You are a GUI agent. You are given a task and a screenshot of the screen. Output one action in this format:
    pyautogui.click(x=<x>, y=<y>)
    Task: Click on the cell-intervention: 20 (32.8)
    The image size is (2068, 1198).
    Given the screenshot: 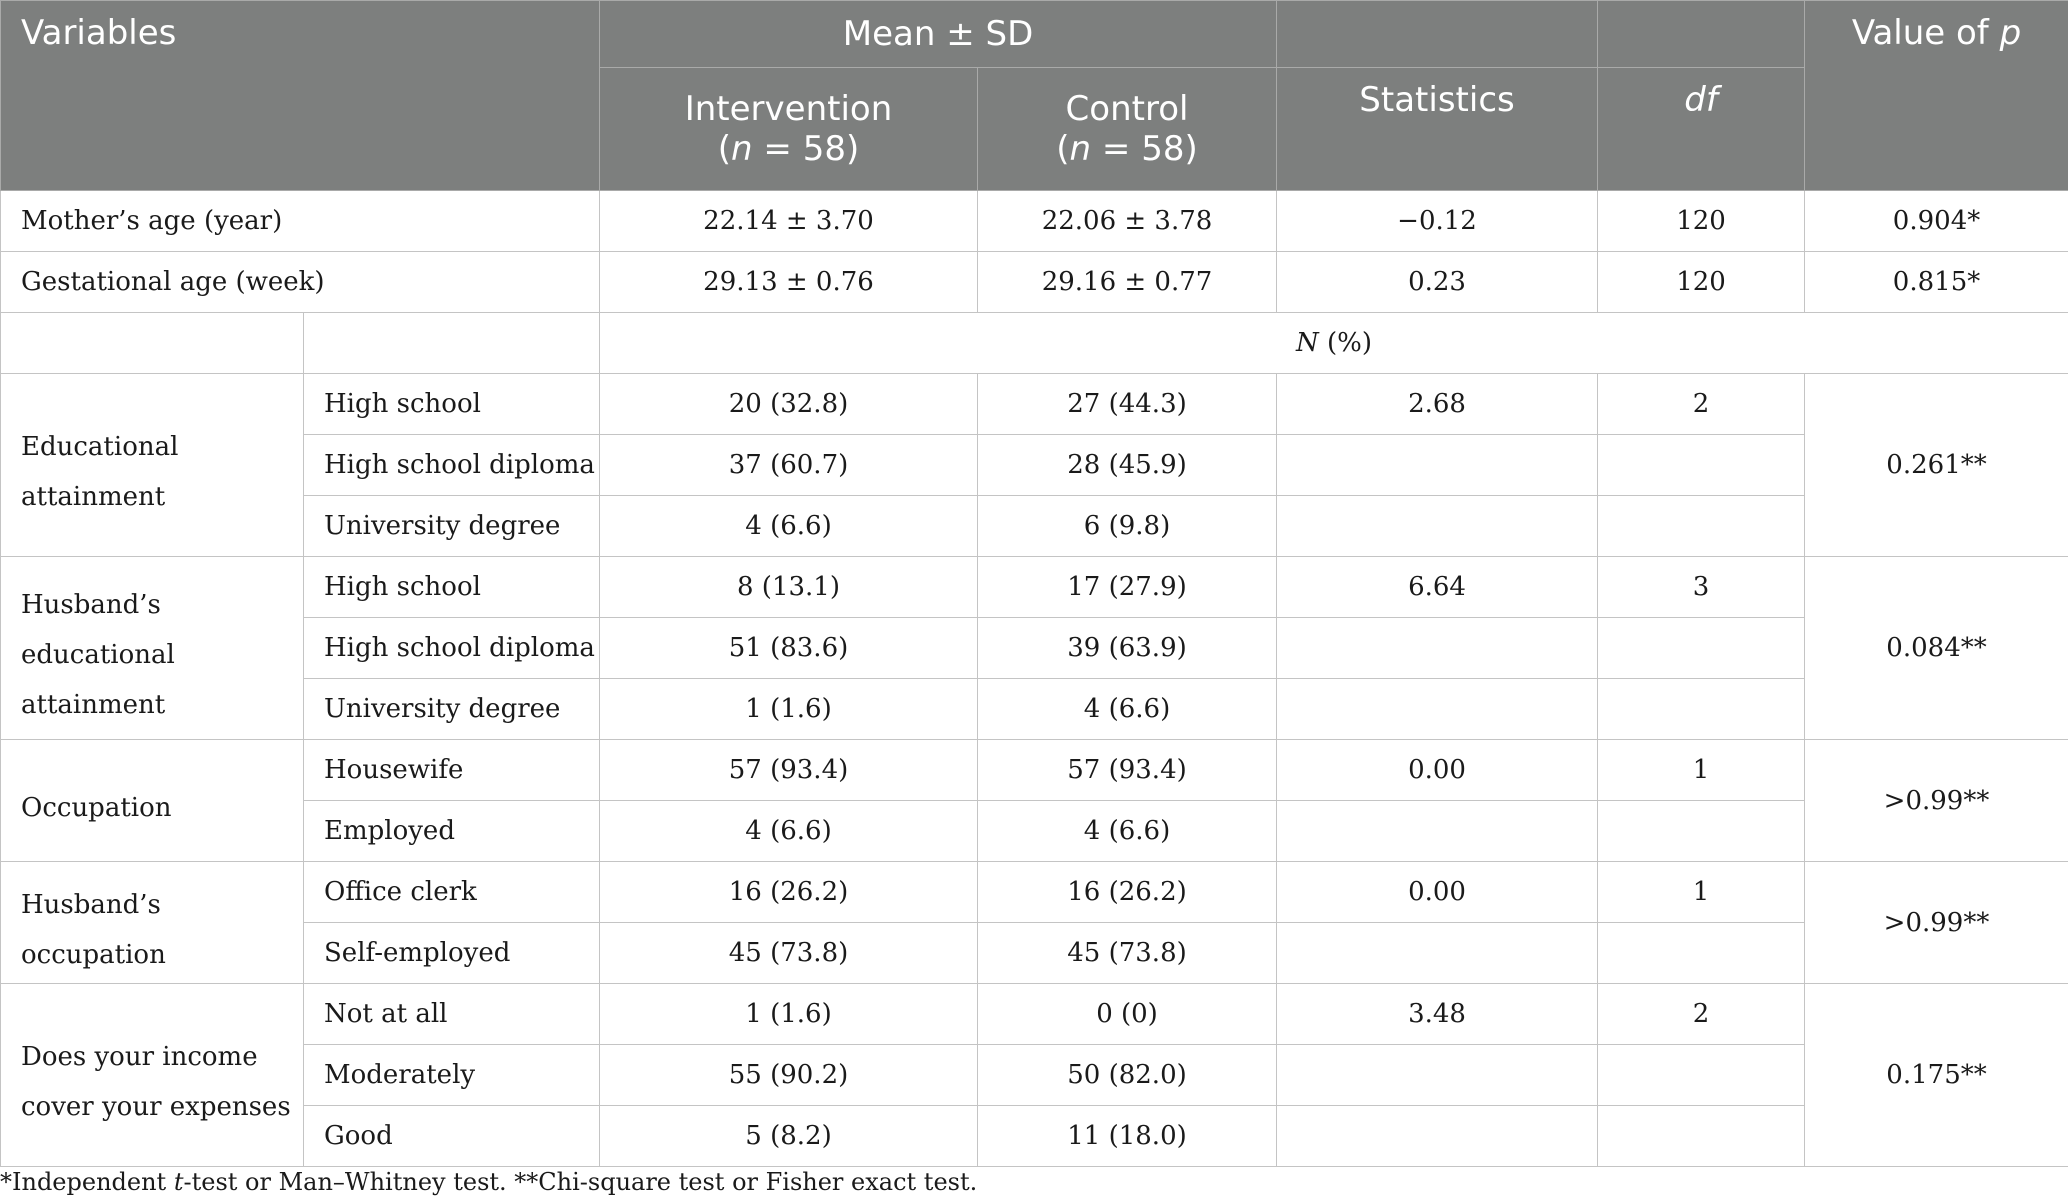 What is the action you would take?
    pyautogui.click(x=788, y=404)
    